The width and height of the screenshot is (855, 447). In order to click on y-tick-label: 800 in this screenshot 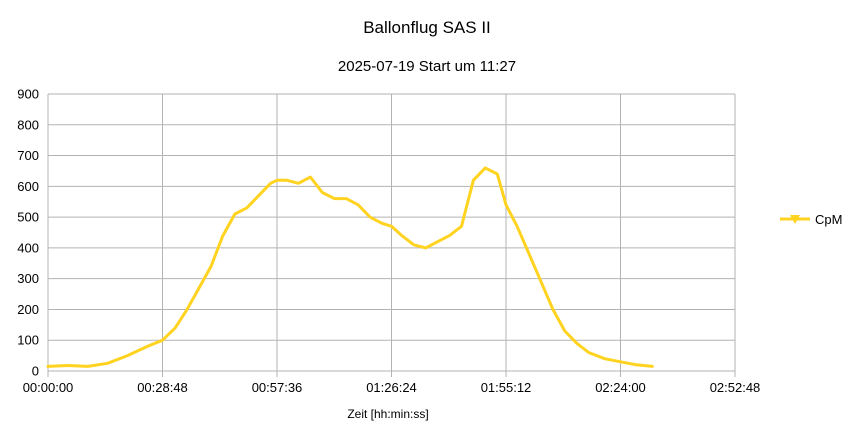, I will do `click(28, 124)`.